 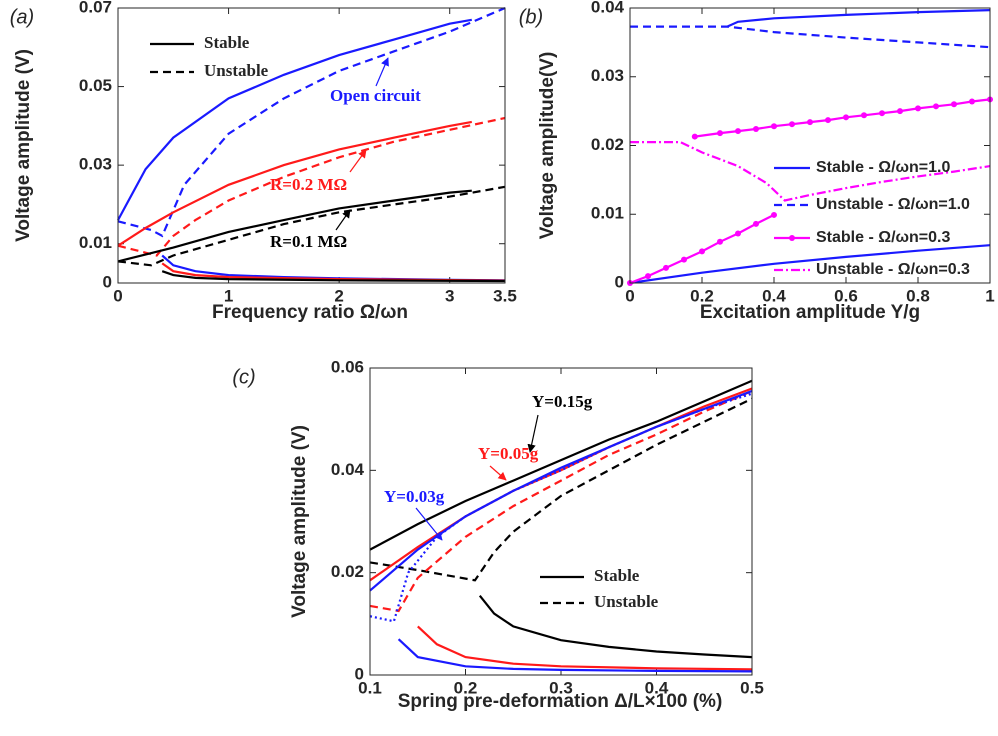 I want to click on y-axis-label: Voltage amplitude (V), so click(x=23, y=145).